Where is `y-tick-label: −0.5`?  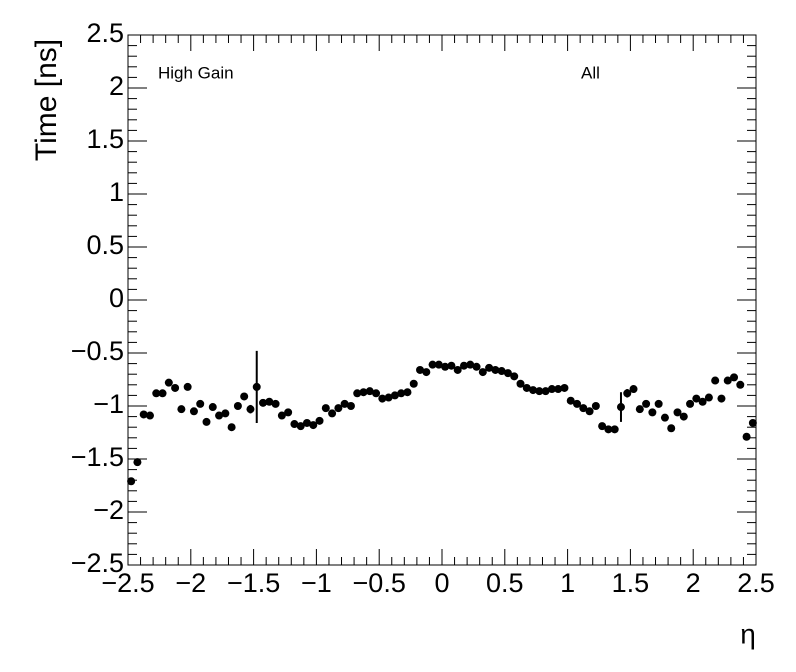 y-tick-label: −0.5 is located at coordinates (97, 351).